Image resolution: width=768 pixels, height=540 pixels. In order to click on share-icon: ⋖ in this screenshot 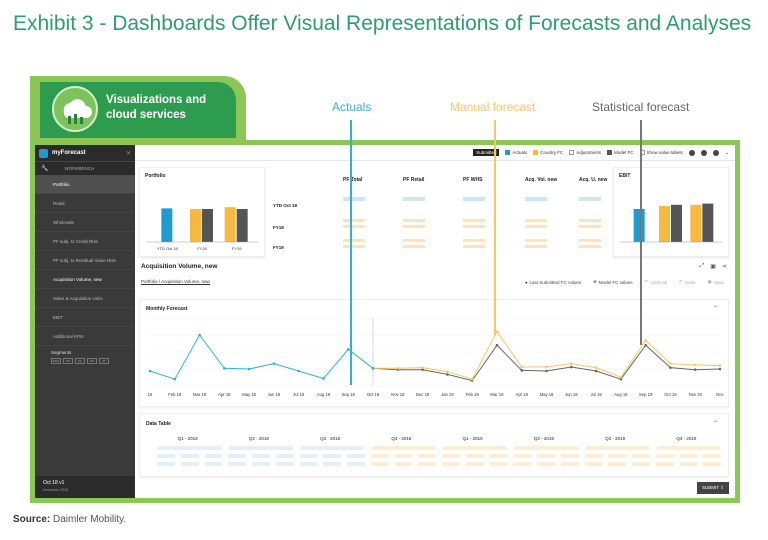, I will do `click(724, 267)`.